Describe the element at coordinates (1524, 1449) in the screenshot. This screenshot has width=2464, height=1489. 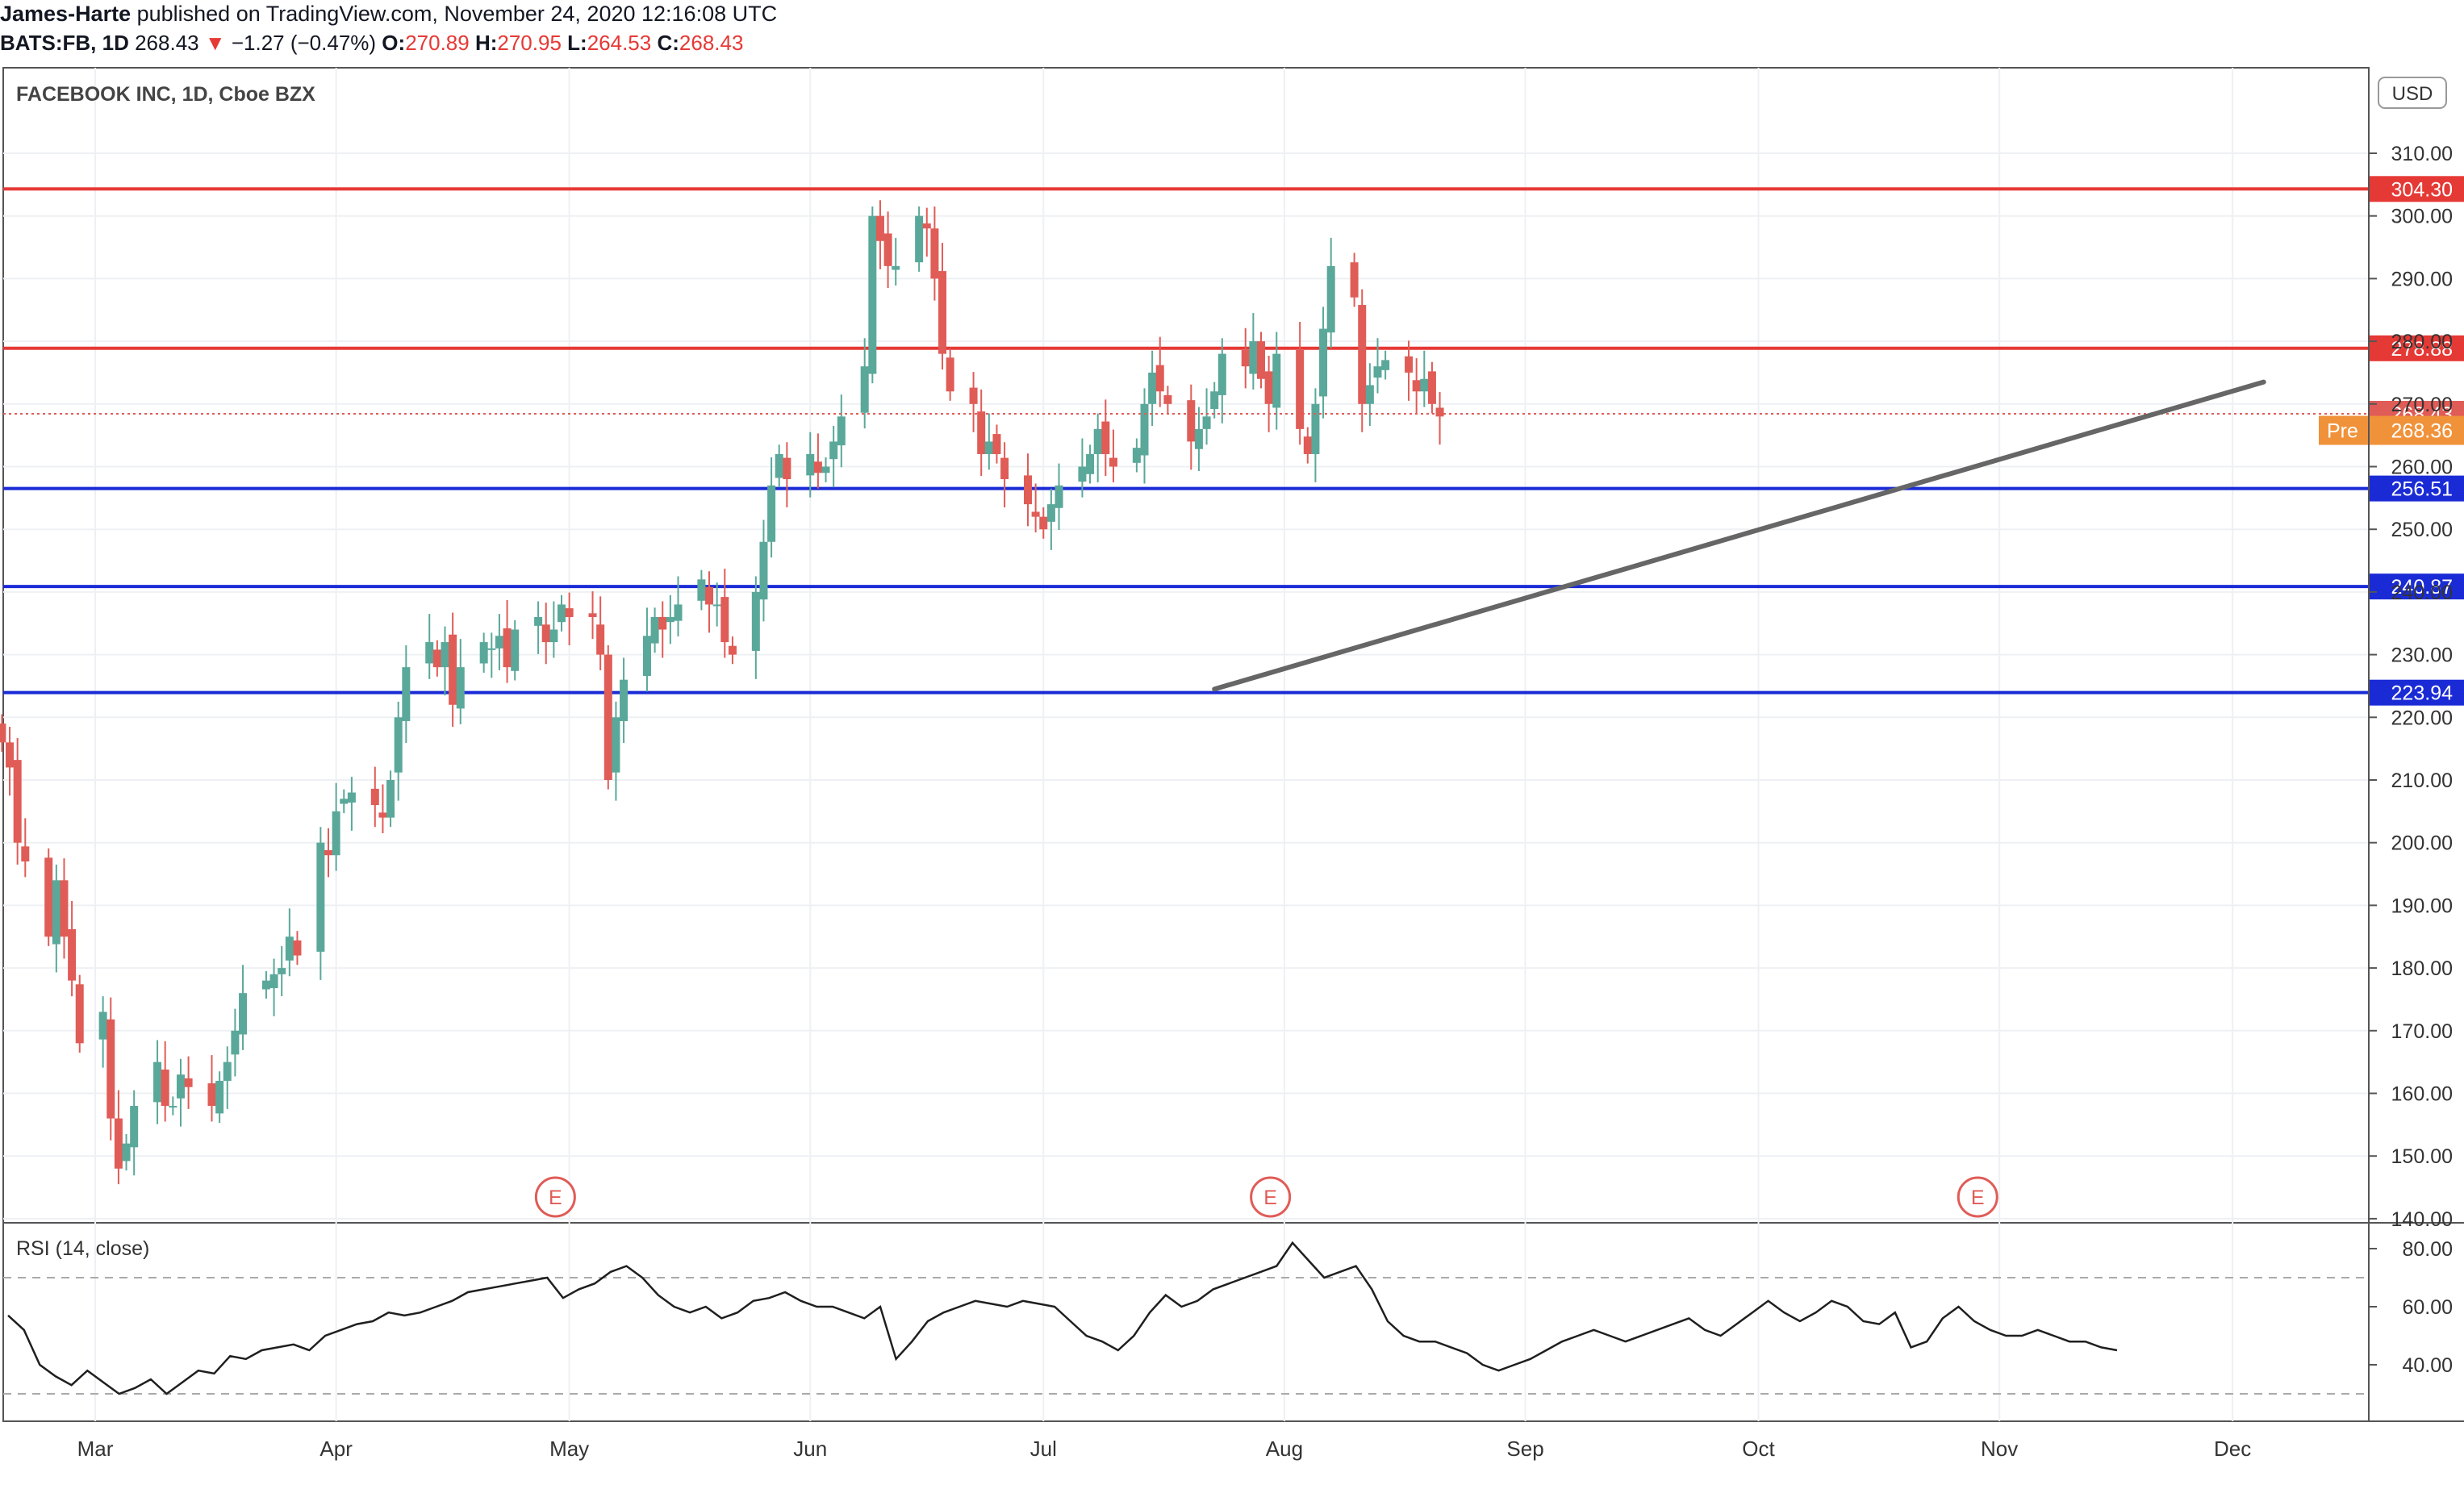
I see `time-tick-label: Sep` at that location.